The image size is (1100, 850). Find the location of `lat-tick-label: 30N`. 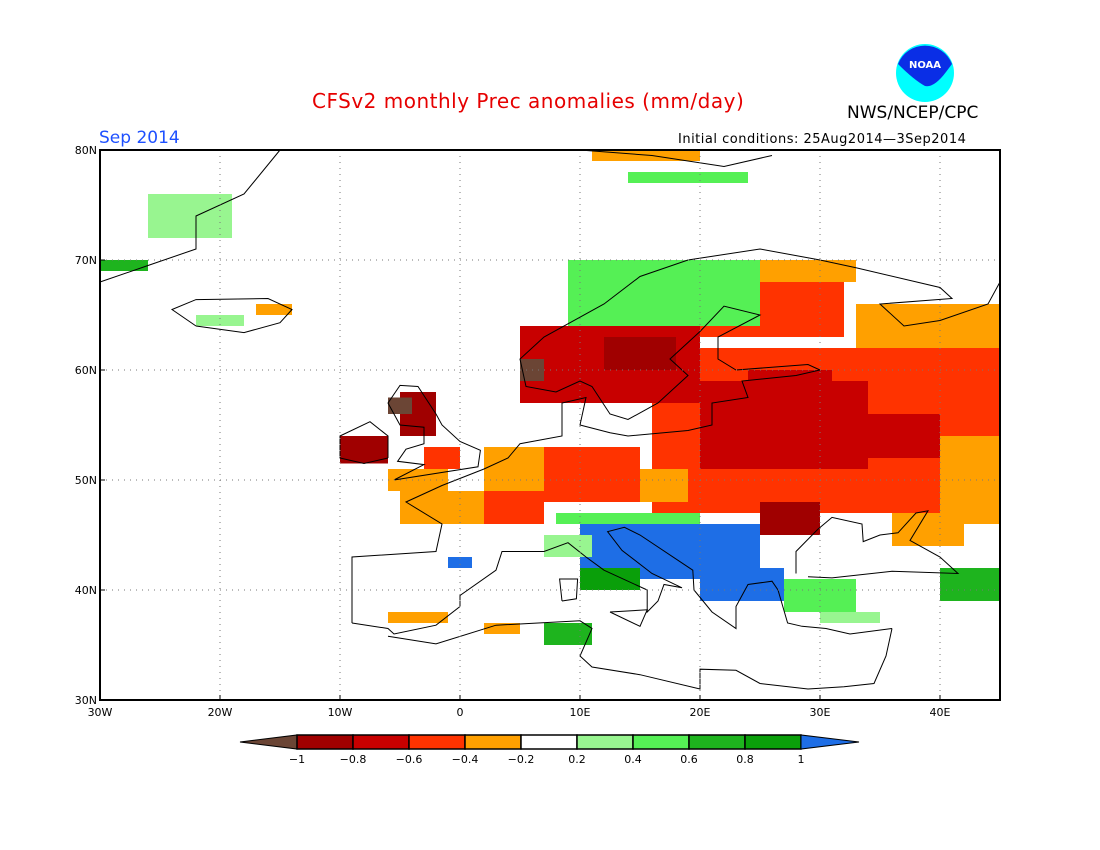

lat-tick-label: 30N is located at coordinates (86, 700).